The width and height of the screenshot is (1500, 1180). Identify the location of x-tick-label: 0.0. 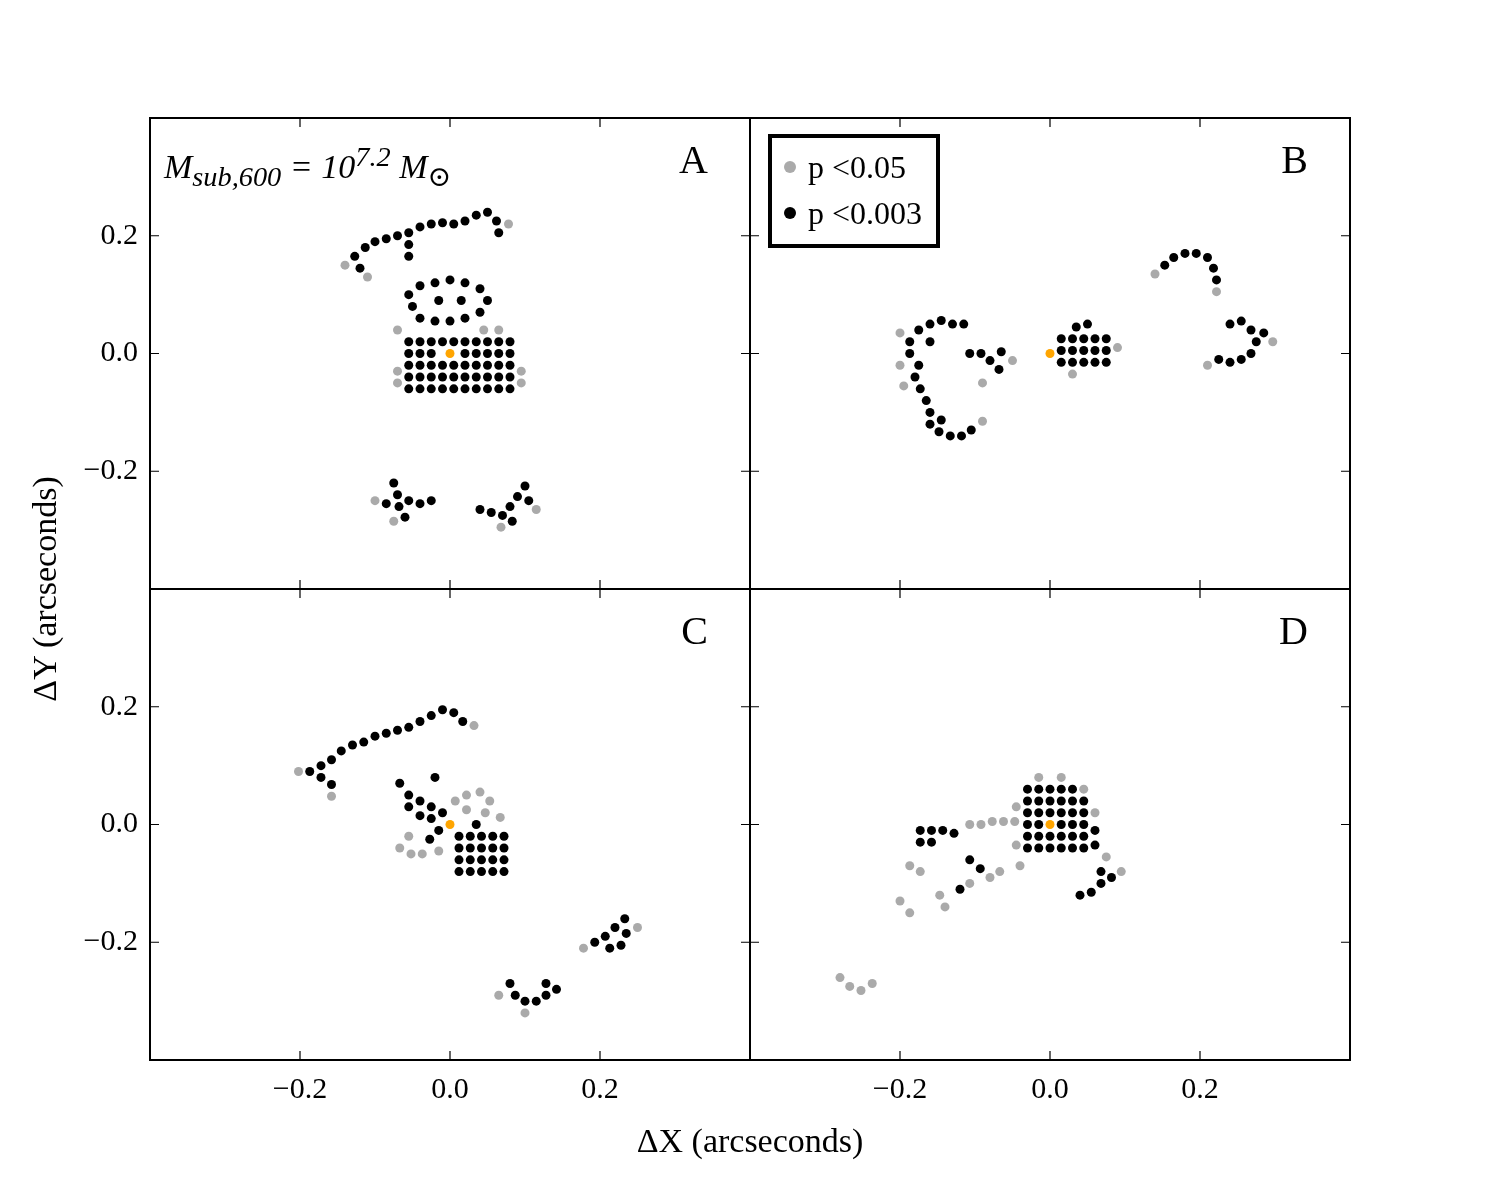
(450, 1087).